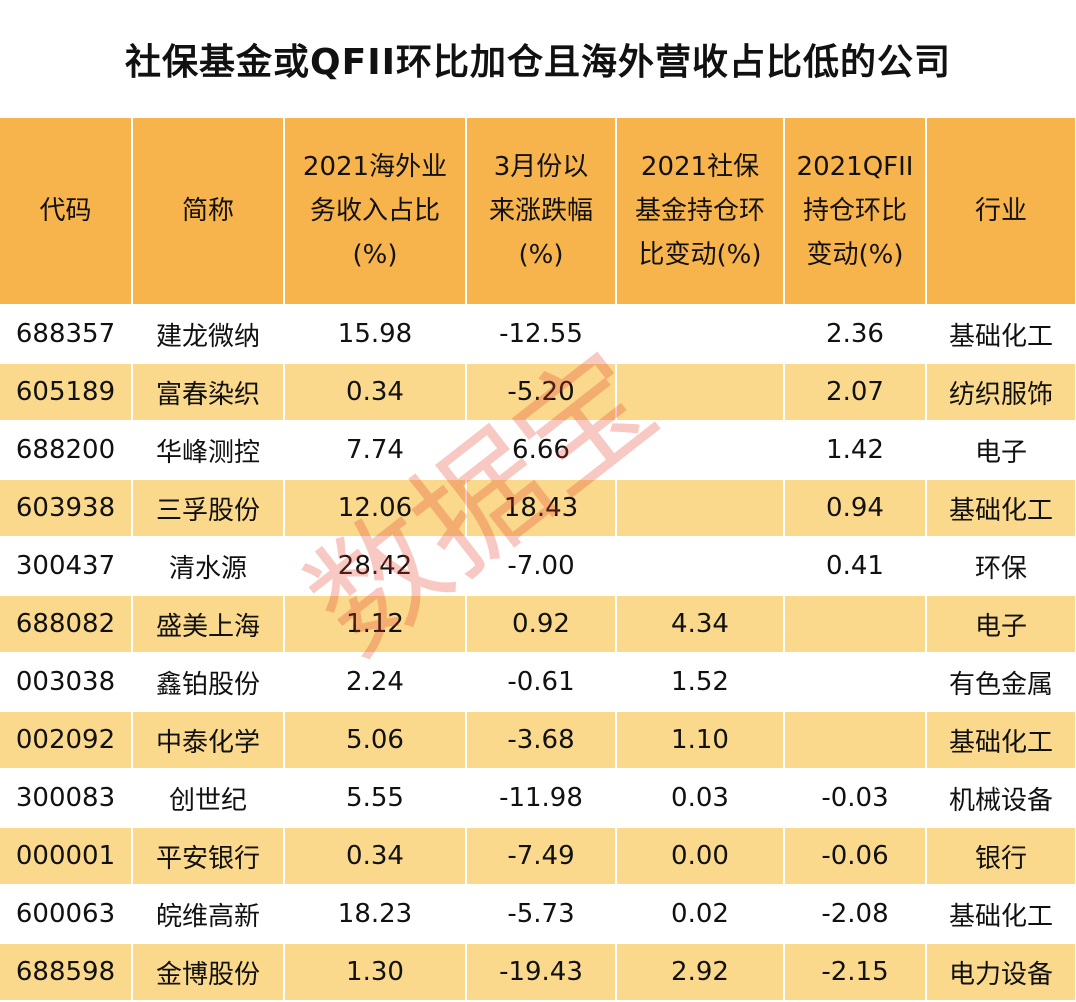 Image resolution: width=1076 pixels, height=1002 pixels. What do you see at coordinates (66, 740) in the screenshot?
I see `table-cell: 002092` at bounding box center [66, 740].